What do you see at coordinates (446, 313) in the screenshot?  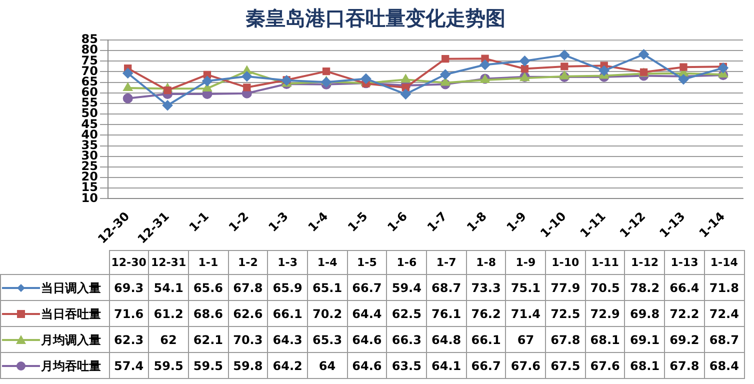 I see `data-label: 76.1` at bounding box center [446, 313].